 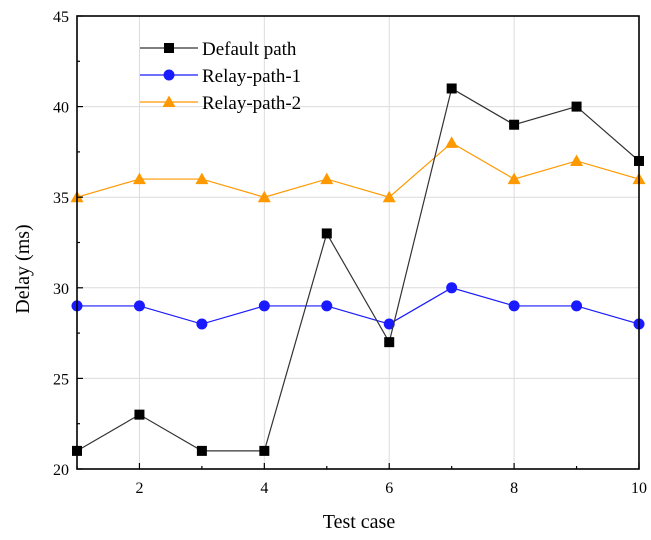 What do you see at coordinates (264, 488) in the screenshot?
I see `x-tick-label: 4` at bounding box center [264, 488].